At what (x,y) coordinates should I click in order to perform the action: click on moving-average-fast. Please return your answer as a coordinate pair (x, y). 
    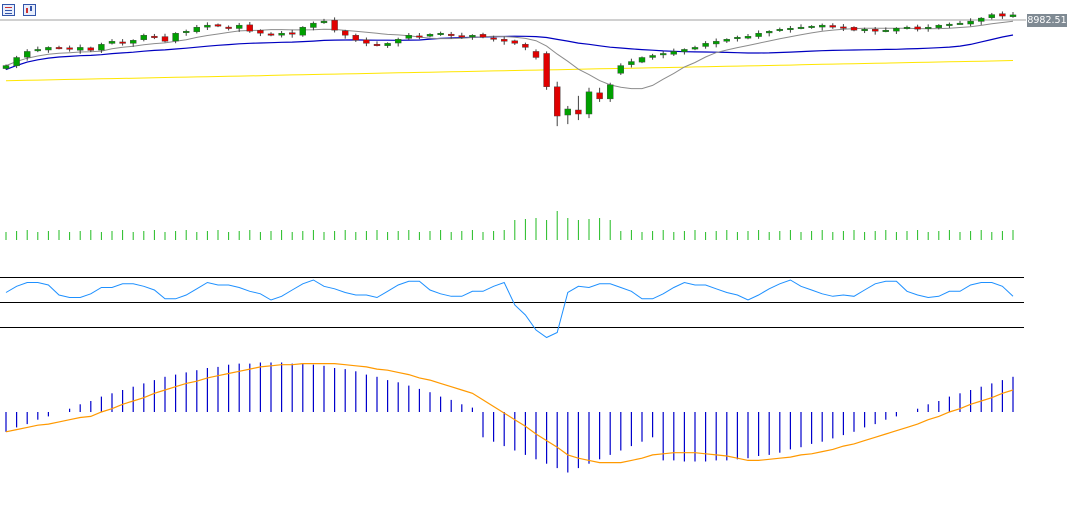
    Looking at the image, I should click on (509, 55).